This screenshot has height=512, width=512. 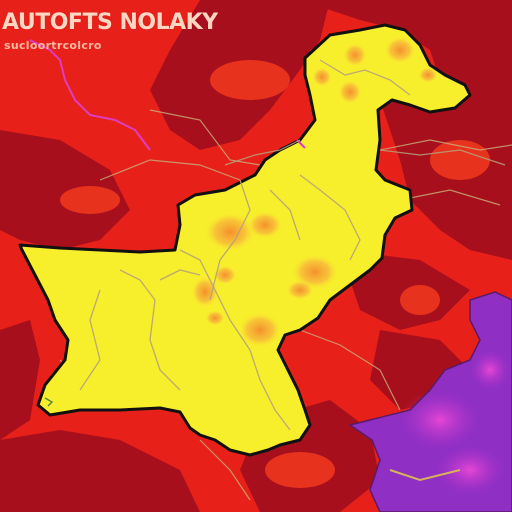 What do you see at coordinates (53, 45) in the screenshot?
I see `map-subtitle: sucloortrcolcro` at bounding box center [53, 45].